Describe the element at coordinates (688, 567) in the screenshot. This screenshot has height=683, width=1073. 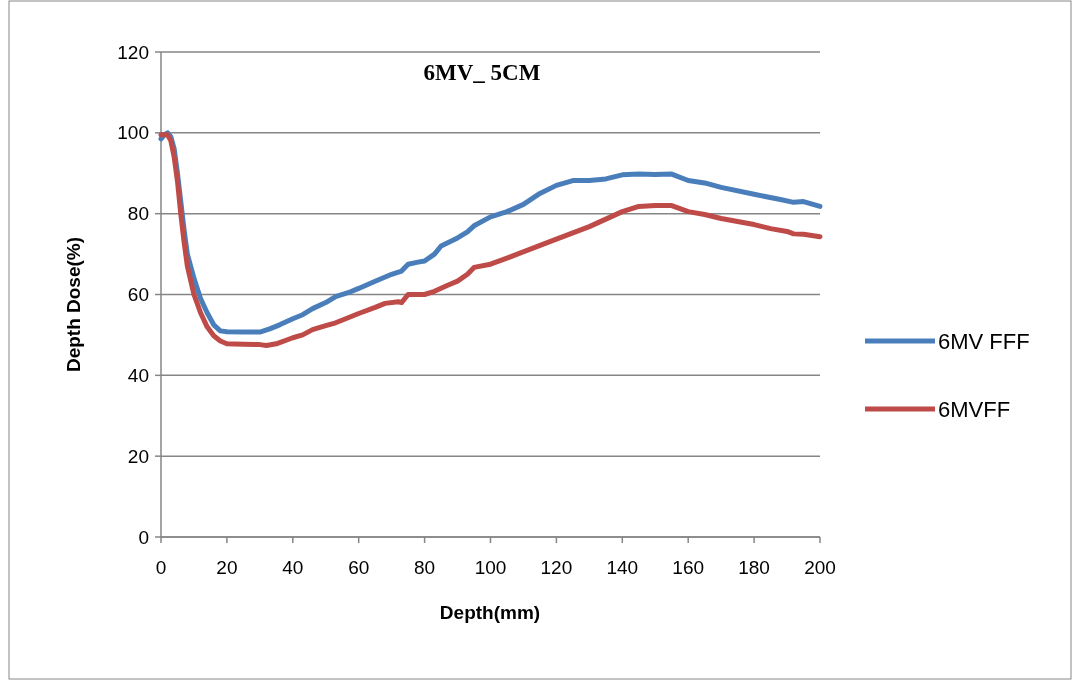
I see `x-tick-label: 160` at that location.